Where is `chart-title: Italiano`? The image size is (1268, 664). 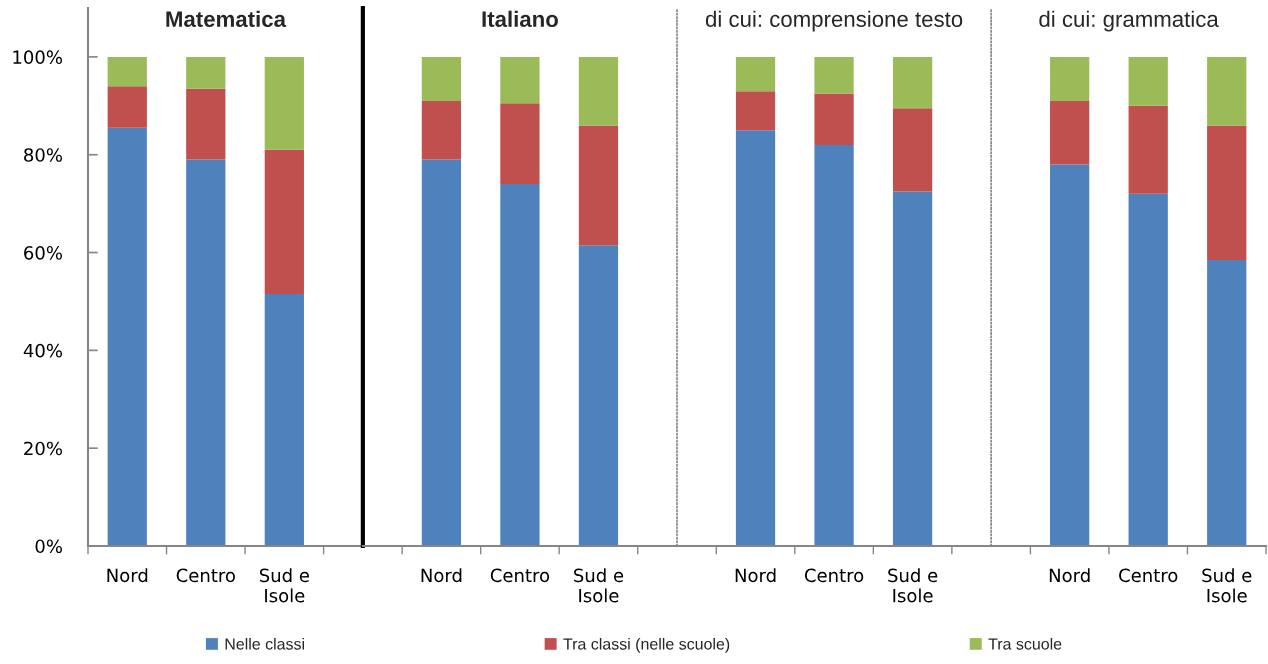 chart-title: Italiano is located at coordinates (520, 19).